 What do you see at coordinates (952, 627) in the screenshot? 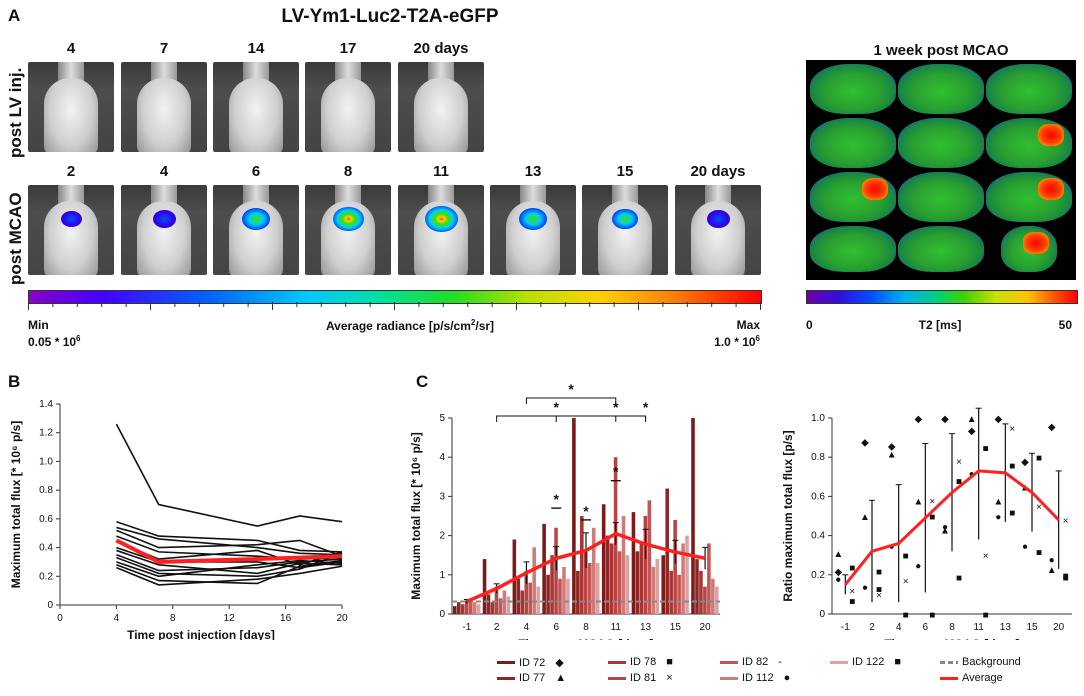
I see `c2-x-tick-label: 8` at bounding box center [952, 627].